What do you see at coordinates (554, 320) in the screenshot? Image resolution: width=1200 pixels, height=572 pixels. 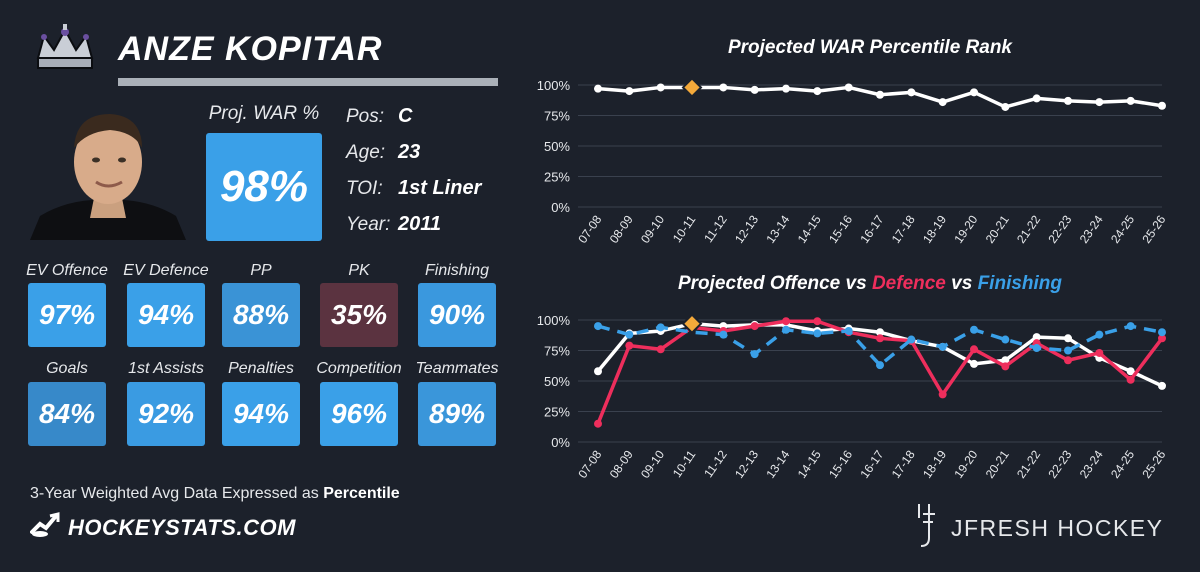 I see `y-tick-label: 100%` at bounding box center [554, 320].